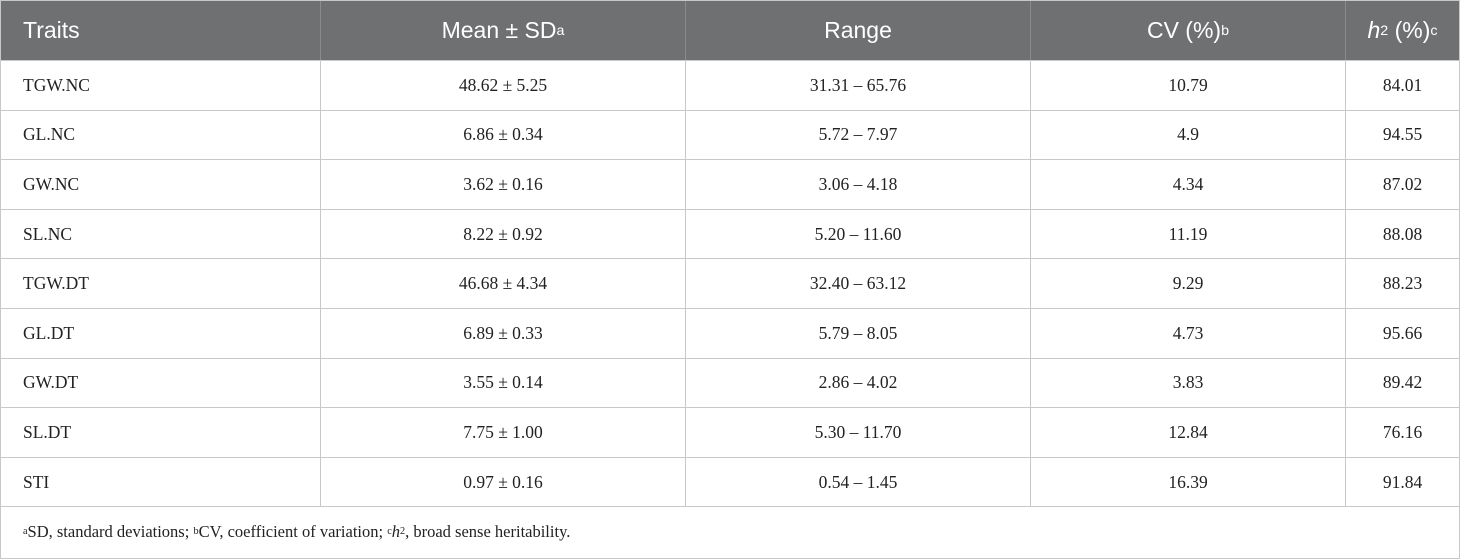 The height and width of the screenshot is (559, 1460). I want to click on table-row: STI 0.97 ± 0.16 0.54 – 1.45 16.39 91.84, so click(730, 482).